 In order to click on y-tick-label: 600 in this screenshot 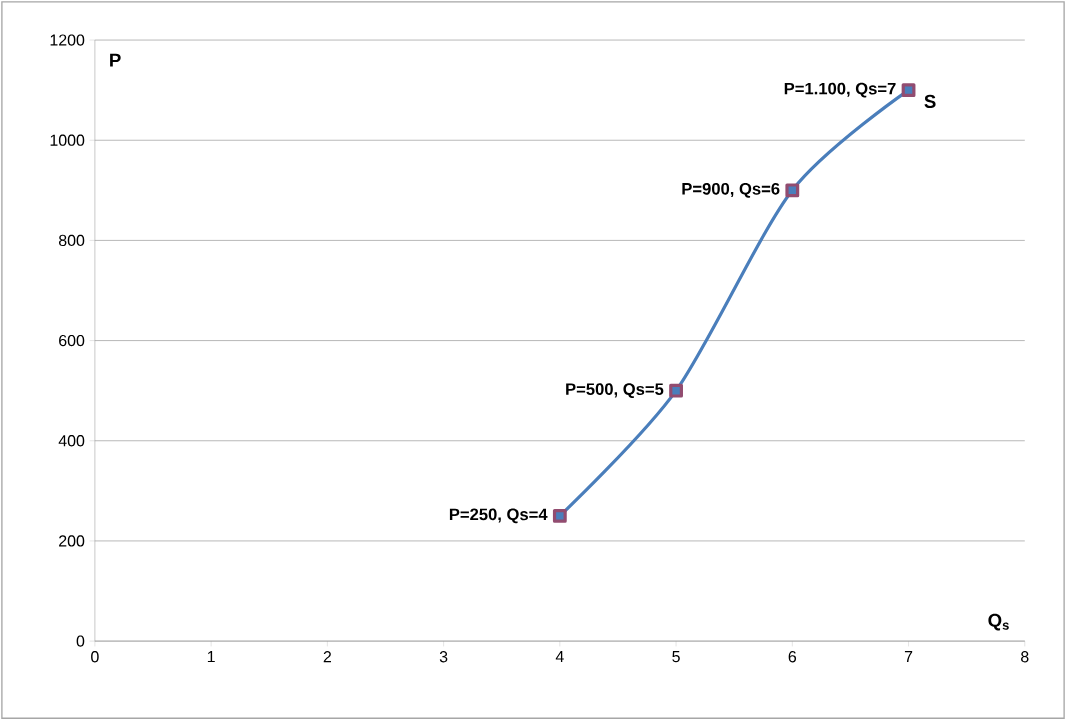, I will do `click(72, 340)`.